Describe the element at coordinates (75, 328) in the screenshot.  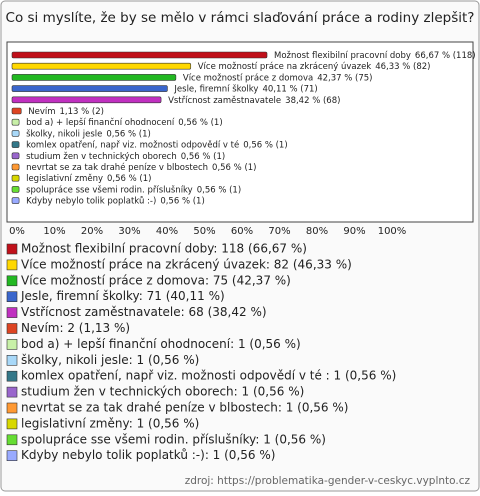
I see `legend-label: Nevím: 2 (1,13 %)` at that location.